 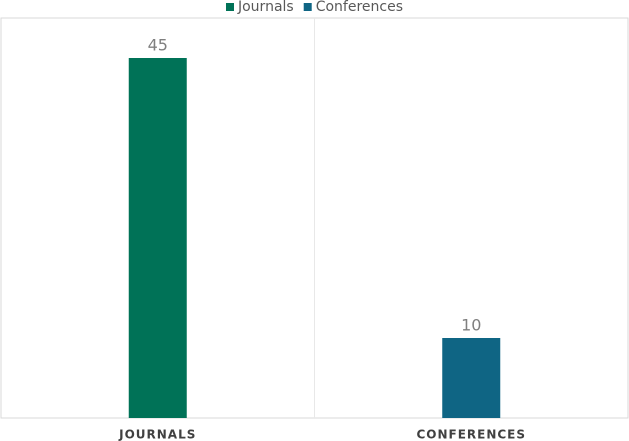 What do you see at coordinates (265, 7) in the screenshot?
I see `legend-label: Journals` at bounding box center [265, 7].